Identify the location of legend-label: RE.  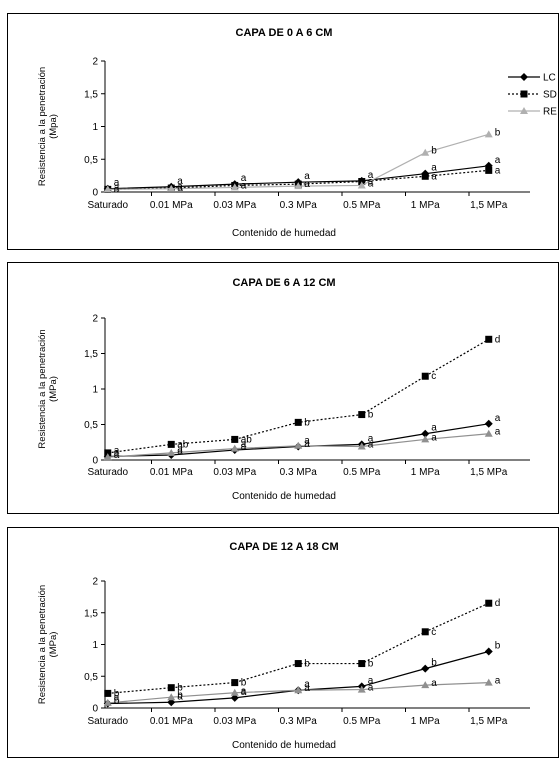
(550, 112).